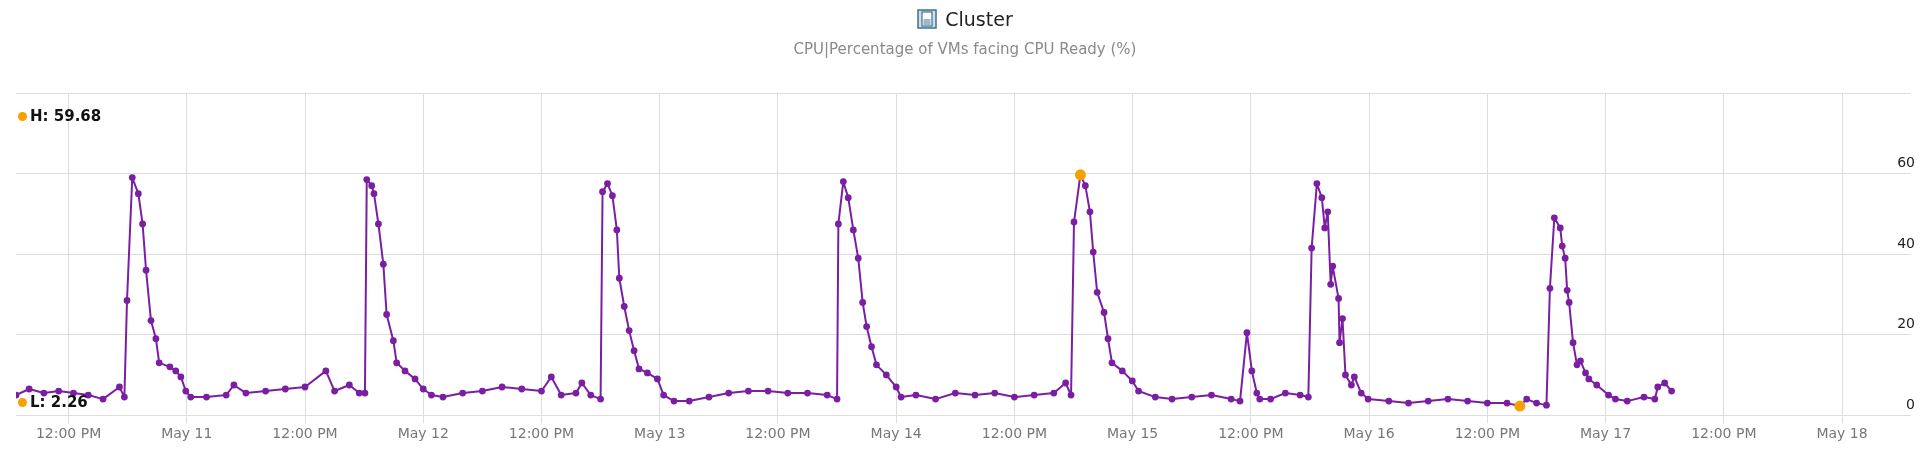  I want to click on x-tick-label: May 18, so click(1842, 433).